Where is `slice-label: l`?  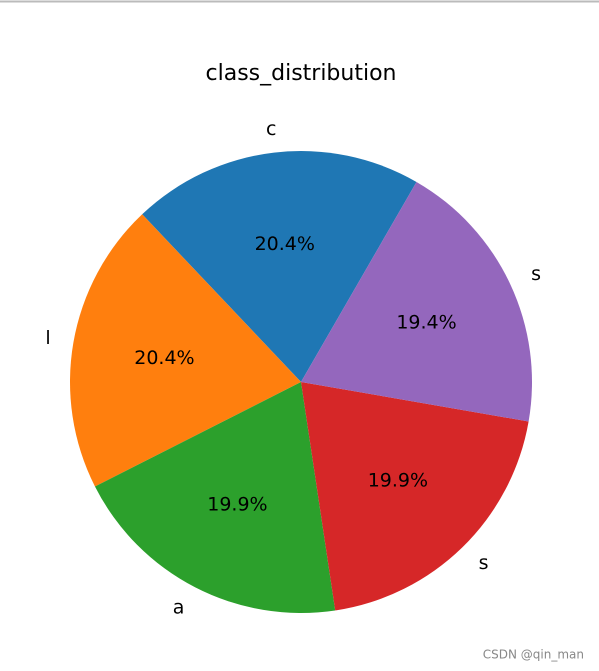
slice-label: l is located at coordinates (47, 338).